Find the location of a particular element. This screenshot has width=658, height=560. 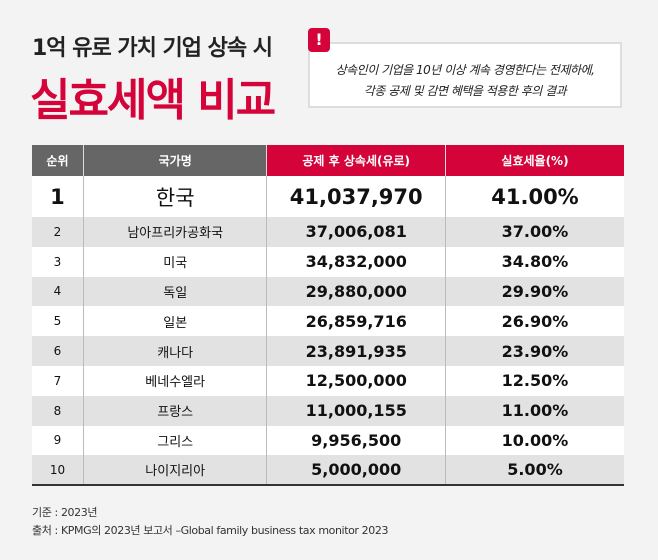

country-cell: 그리스 is located at coordinates (175, 440).